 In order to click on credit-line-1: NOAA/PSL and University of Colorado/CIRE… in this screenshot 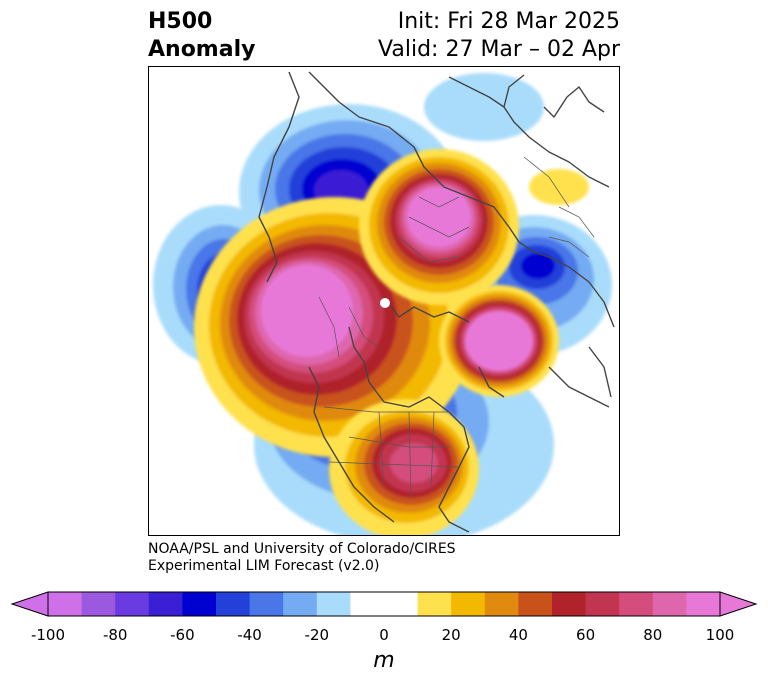, I will do `click(302, 549)`.